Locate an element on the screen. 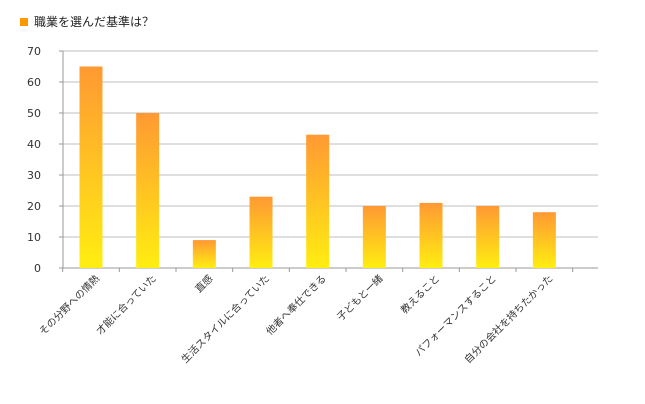 This screenshot has height=404, width=645. x-tick-label: 子どもと一緒 is located at coordinates (359, 297).